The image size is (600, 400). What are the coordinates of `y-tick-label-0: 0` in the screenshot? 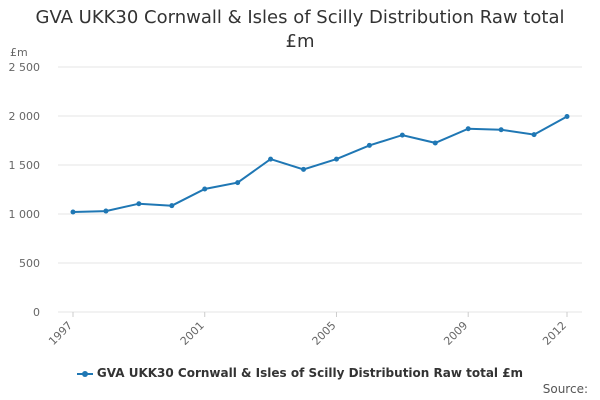 It's located at (36, 312).